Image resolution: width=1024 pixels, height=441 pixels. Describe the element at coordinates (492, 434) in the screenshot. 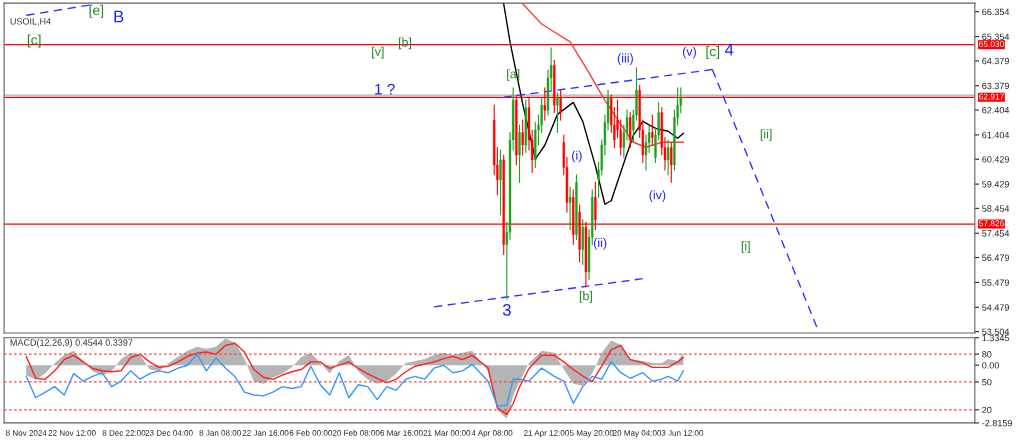

I see `x-tick-label: 4 Apr 08:00` at that location.